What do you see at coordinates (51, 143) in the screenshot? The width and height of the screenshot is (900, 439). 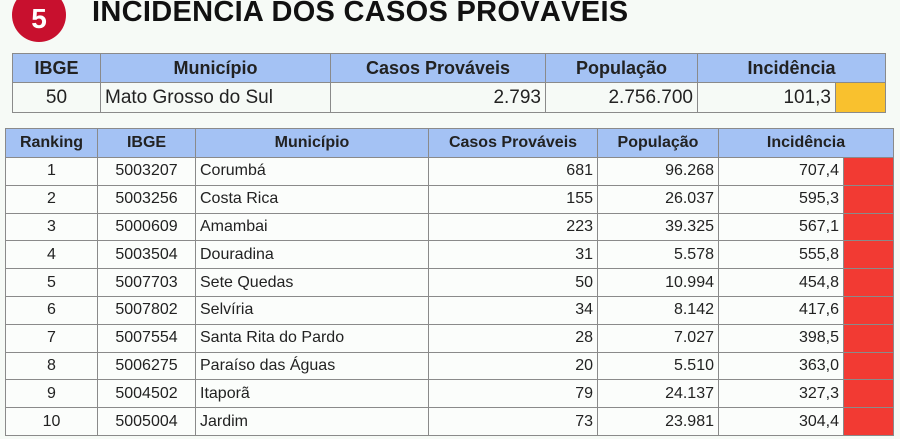 I see `column-header: Ranking` at bounding box center [51, 143].